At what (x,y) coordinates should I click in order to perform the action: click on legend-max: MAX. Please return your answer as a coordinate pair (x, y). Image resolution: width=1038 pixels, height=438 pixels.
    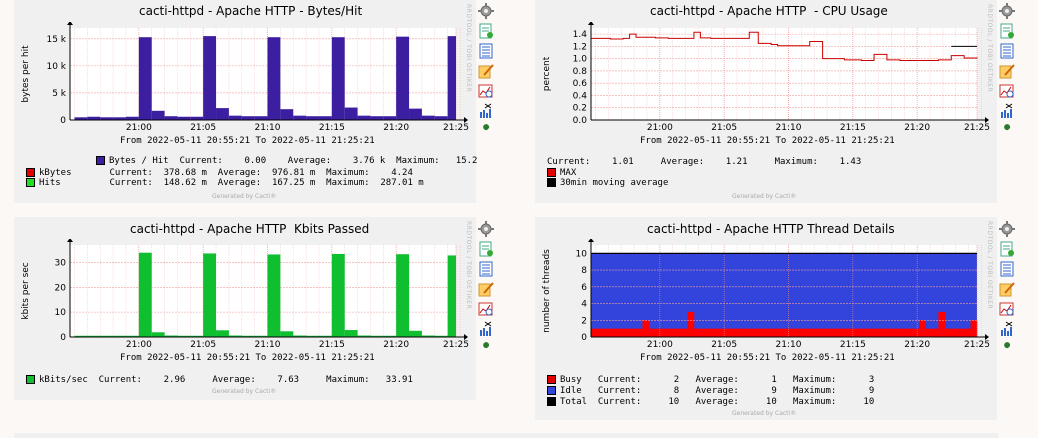
    Looking at the image, I should click on (561, 173).